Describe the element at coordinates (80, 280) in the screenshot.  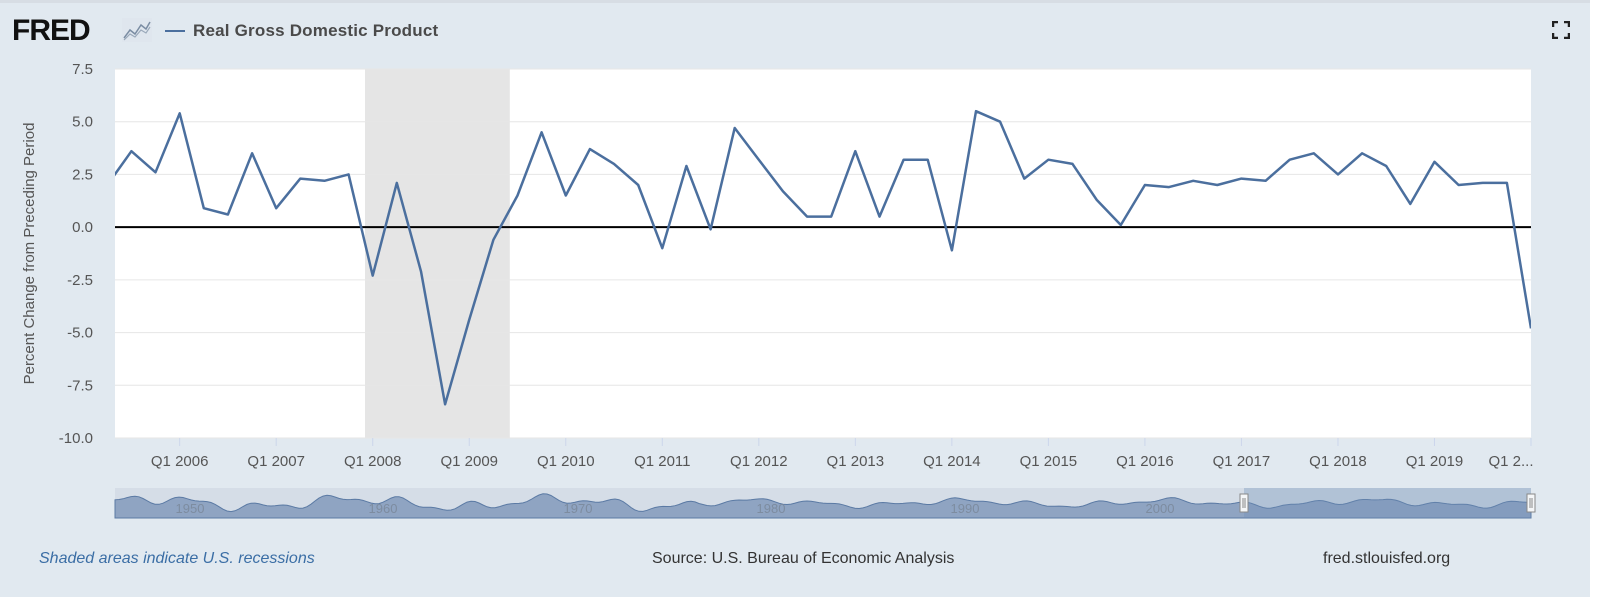
I see `y-tick-label: -2.5` at that location.